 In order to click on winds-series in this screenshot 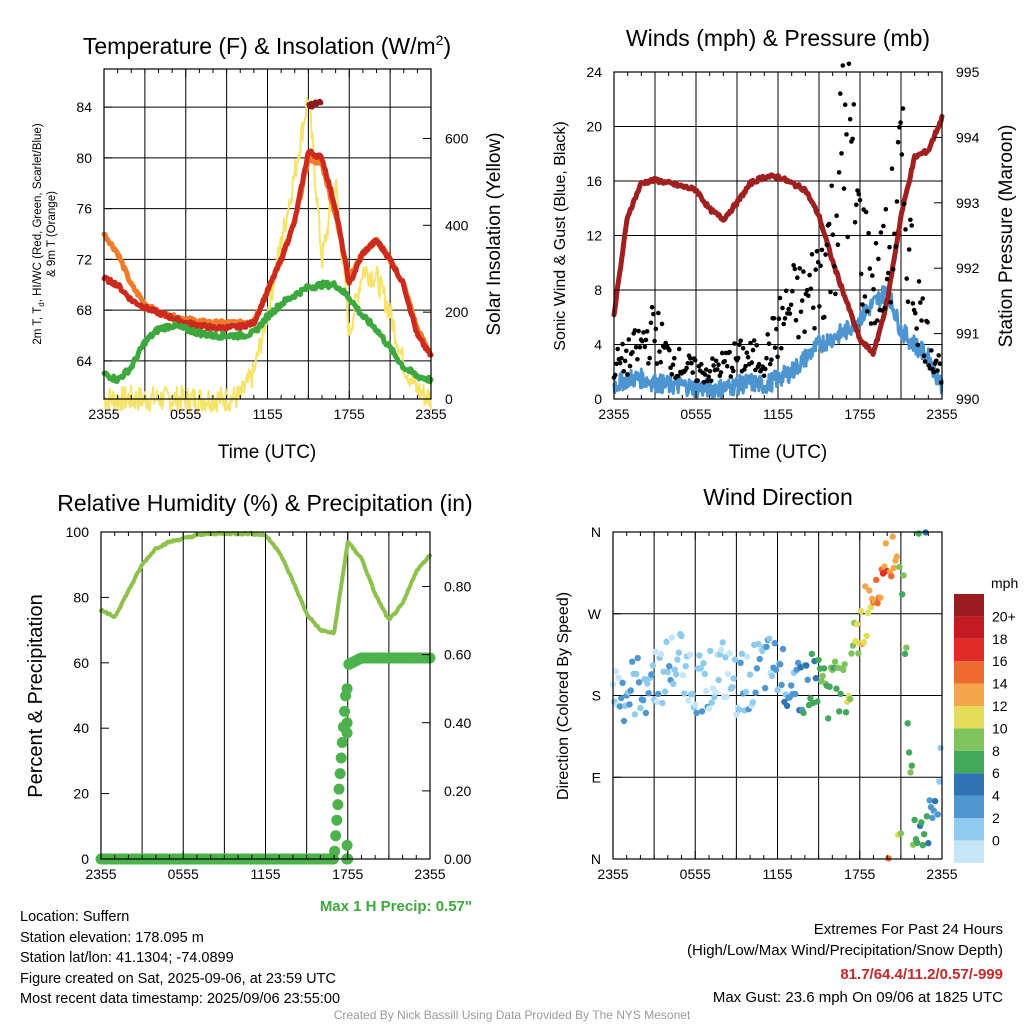, I will do `click(778, 230)`.